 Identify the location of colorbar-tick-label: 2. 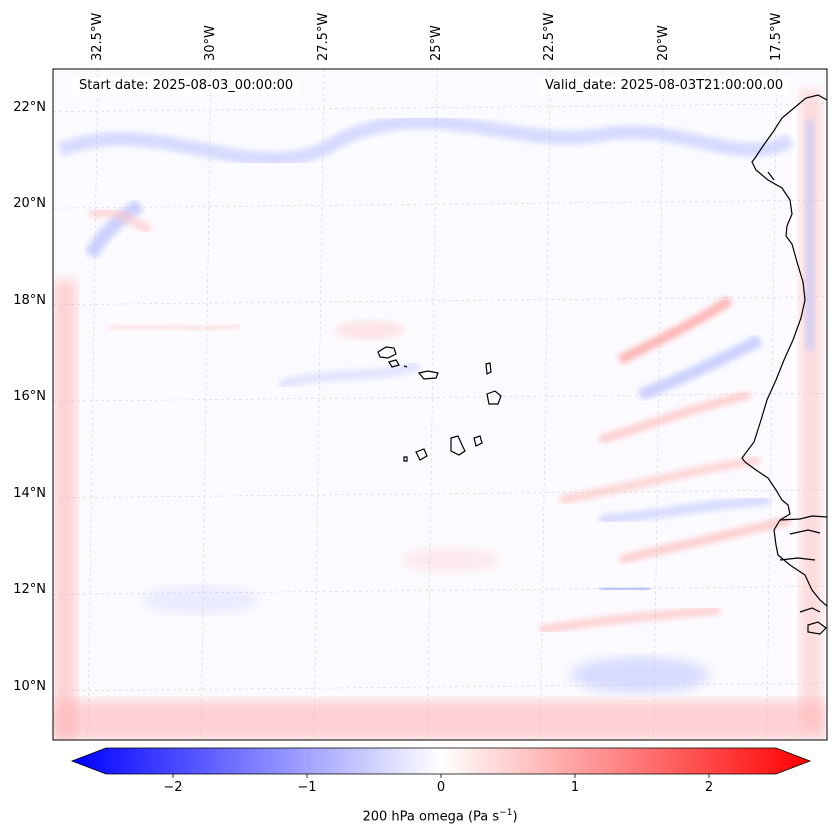
(709, 787).